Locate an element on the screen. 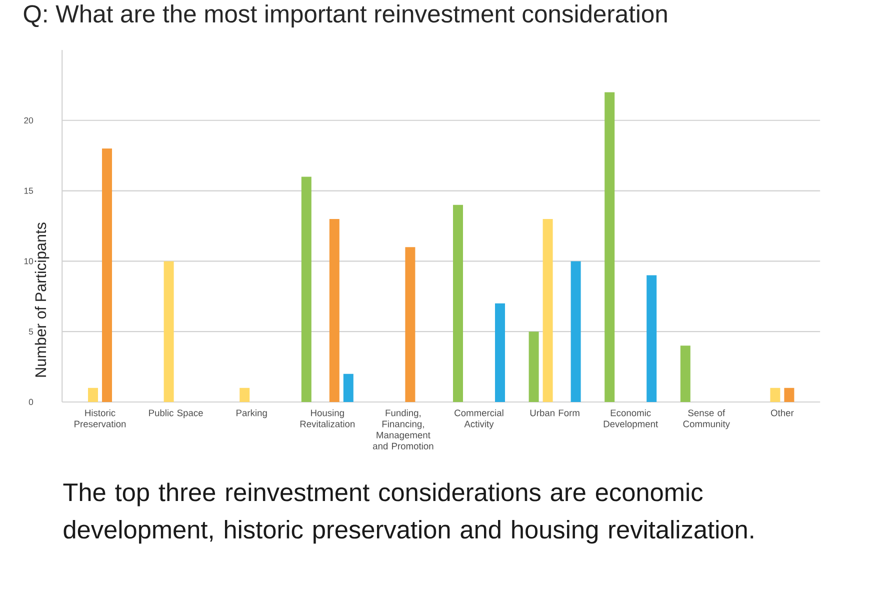 This screenshot has height=595, width=871. x-tick-label: Sense of Community is located at coordinates (706, 419).